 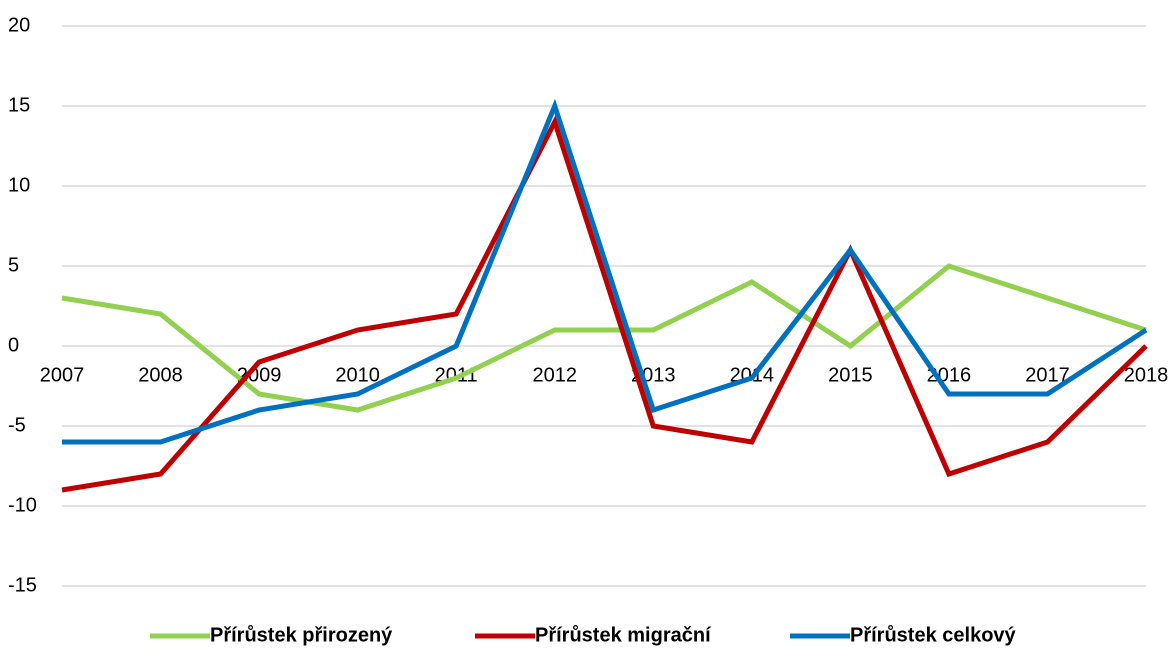 What do you see at coordinates (850, 375) in the screenshot?
I see `x-tick-label: 2015` at bounding box center [850, 375].